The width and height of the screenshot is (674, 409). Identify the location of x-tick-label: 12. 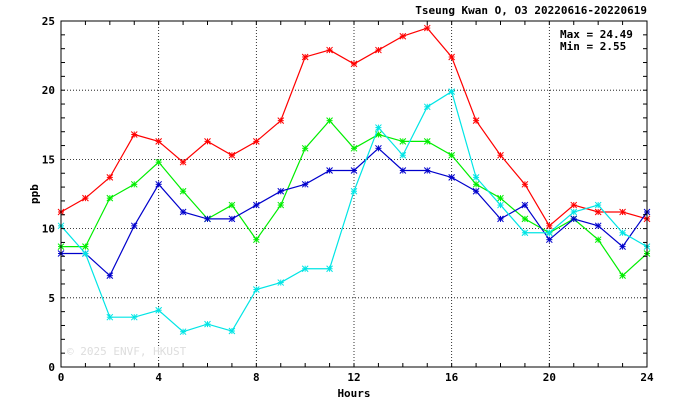
(353, 377).